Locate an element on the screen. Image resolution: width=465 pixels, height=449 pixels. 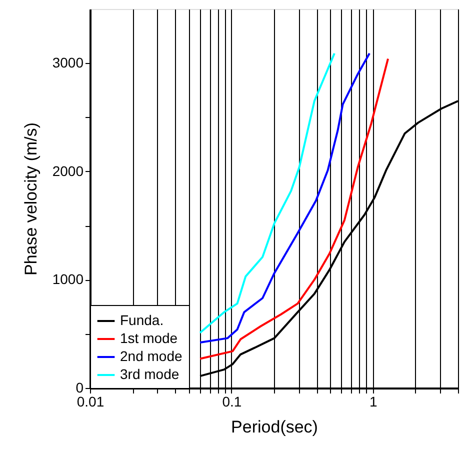
legend-label: 1st mode is located at coordinates (149, 338).